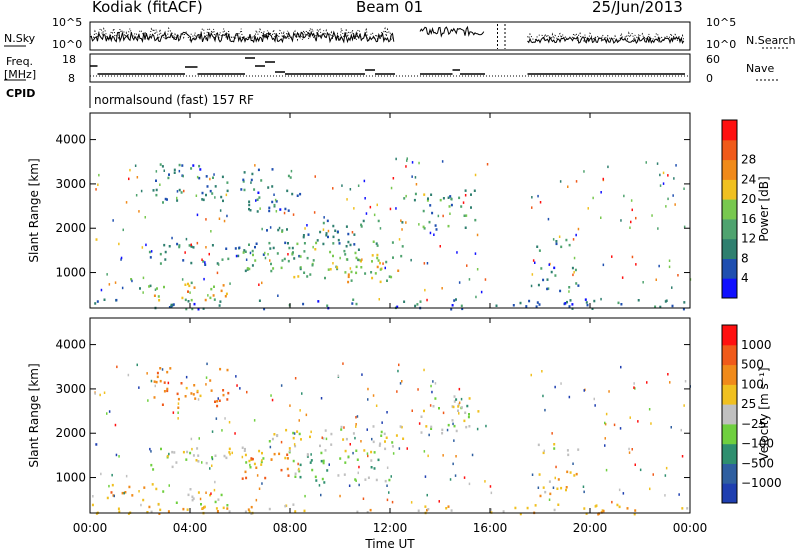  Describe the element at coordinates (753, 424) in the screenshot. I see `velocity-colorbar-tick: −25` at that location.